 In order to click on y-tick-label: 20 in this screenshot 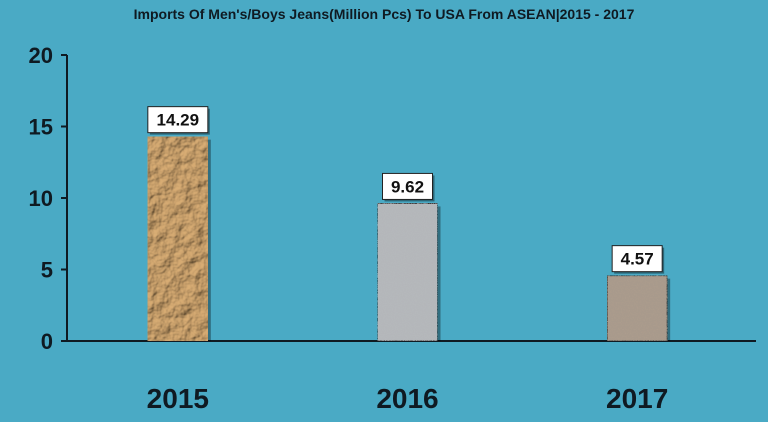, I will do `click(41, 55)`.